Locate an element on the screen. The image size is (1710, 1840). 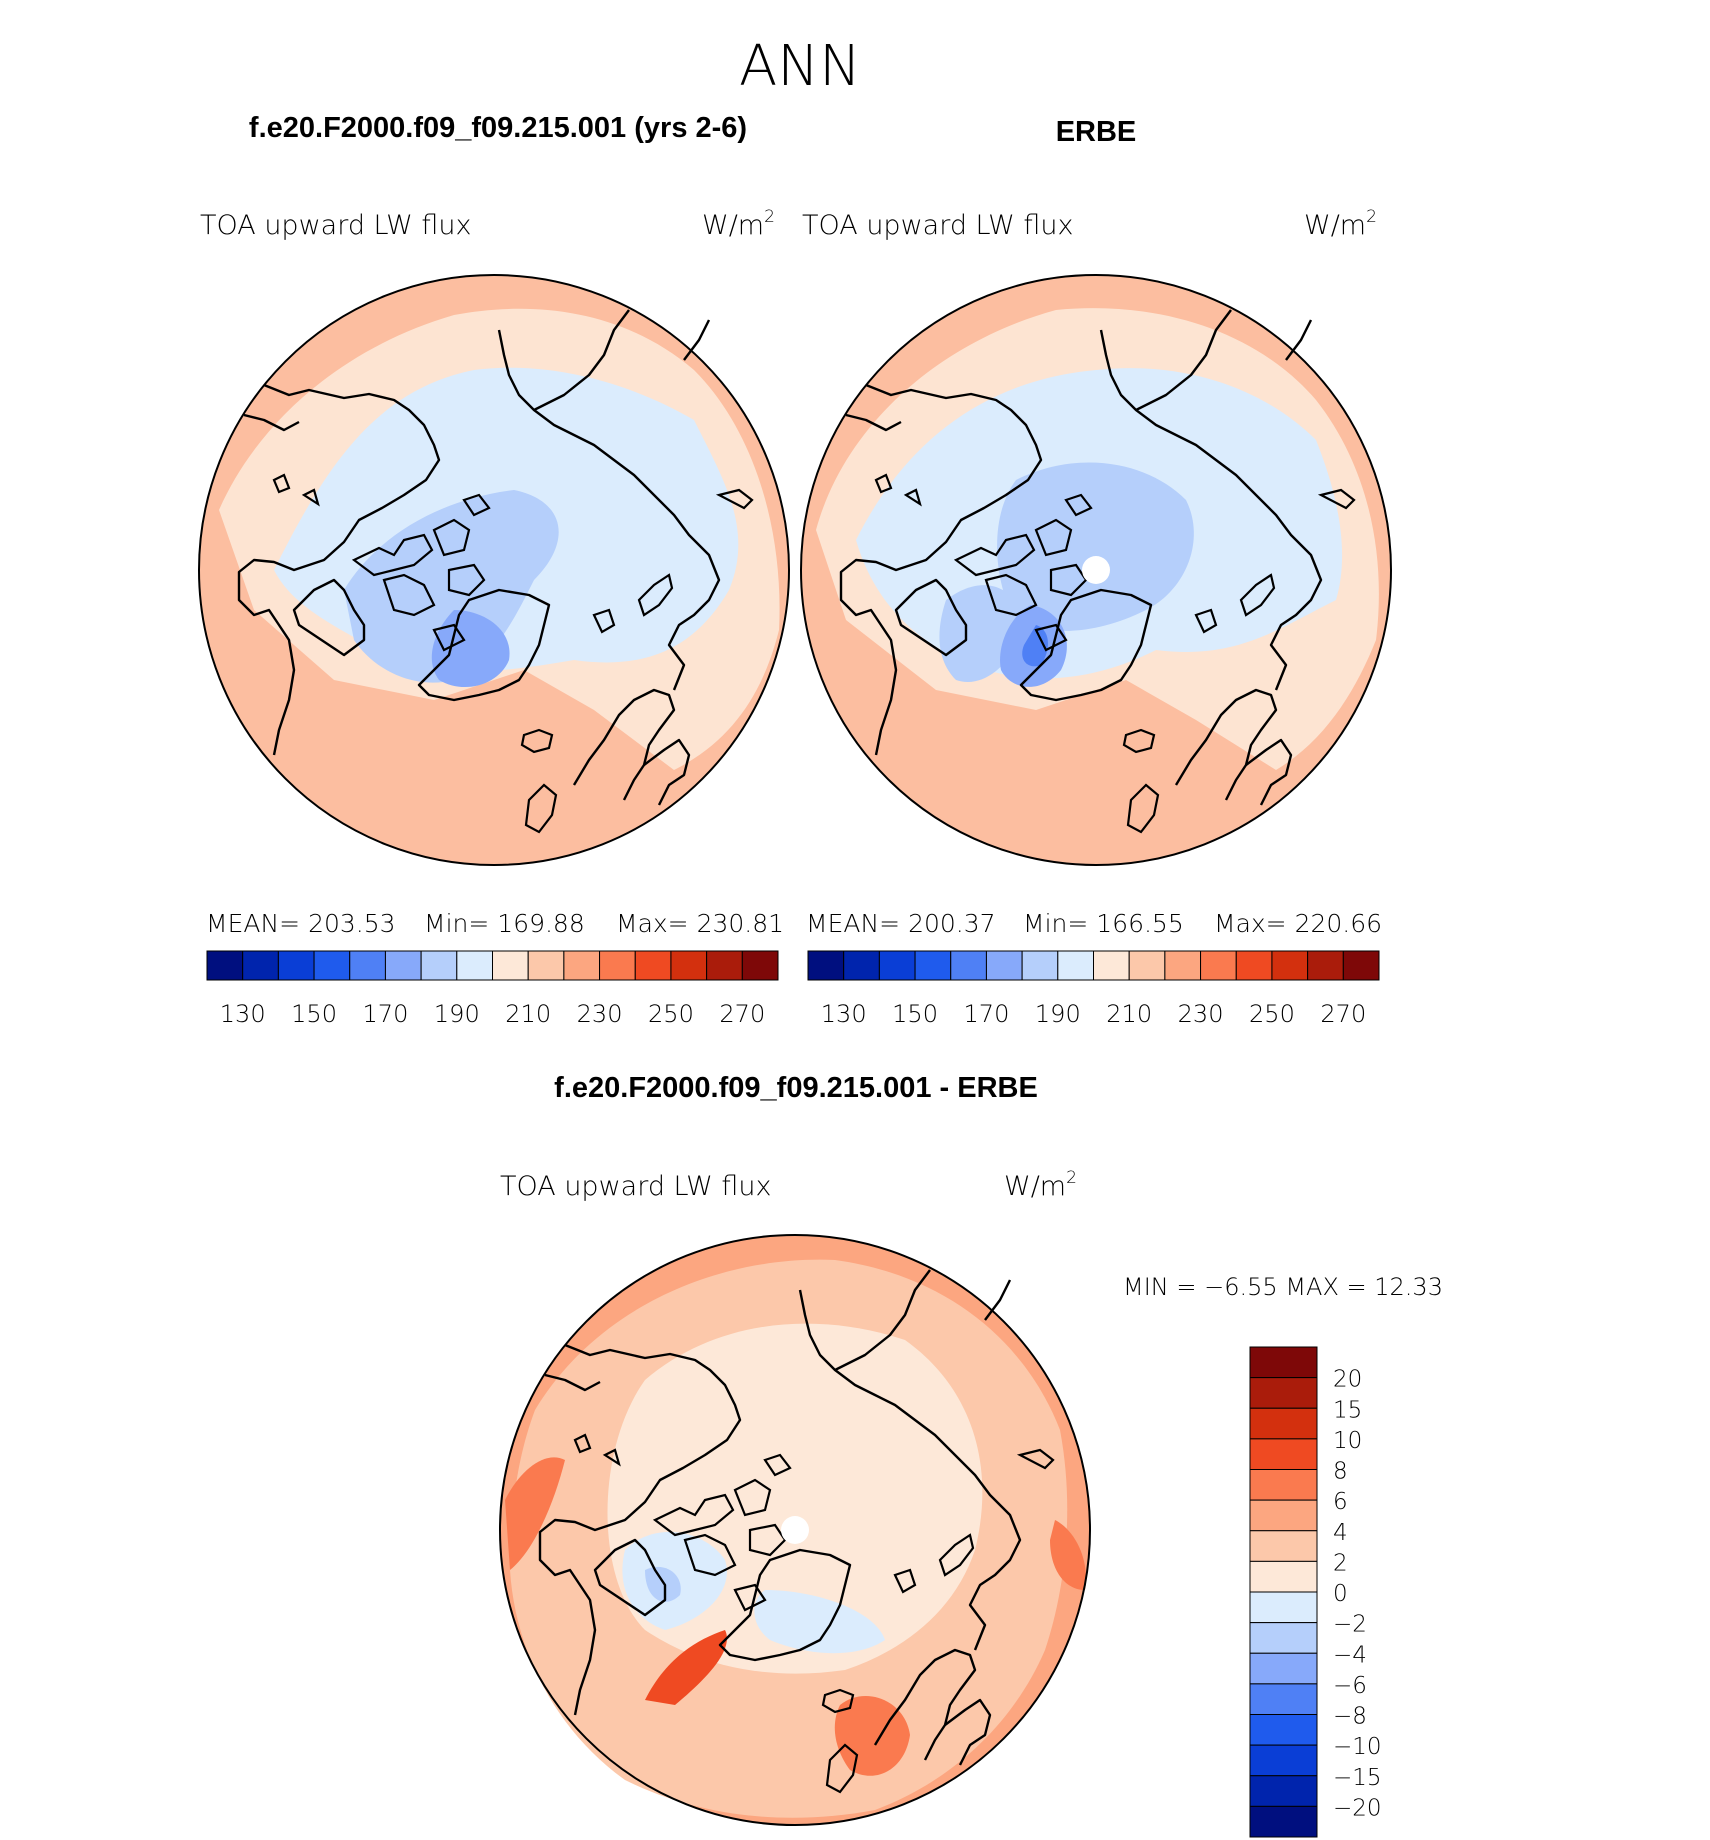
min-label: Min= is located at coordinates (456, 923).